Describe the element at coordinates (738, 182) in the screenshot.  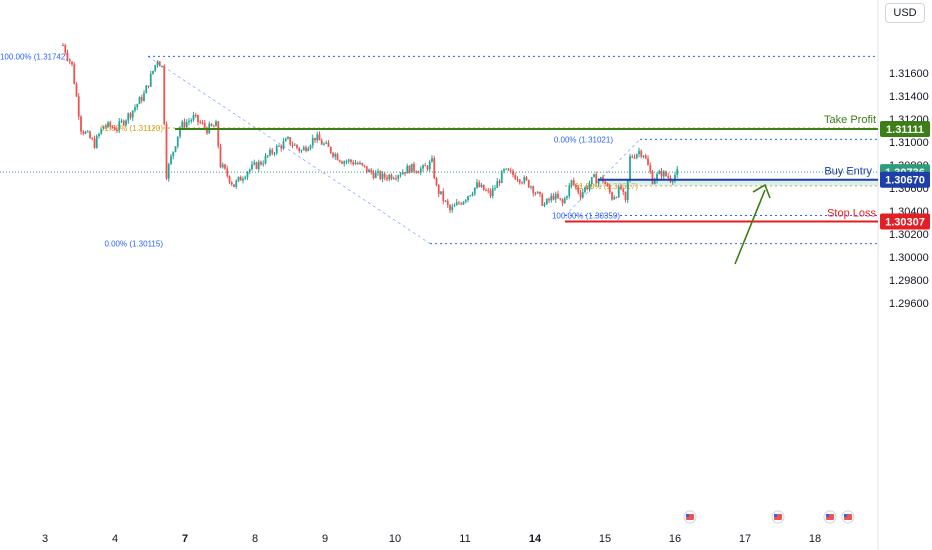
I see `buy-zone` at that location.